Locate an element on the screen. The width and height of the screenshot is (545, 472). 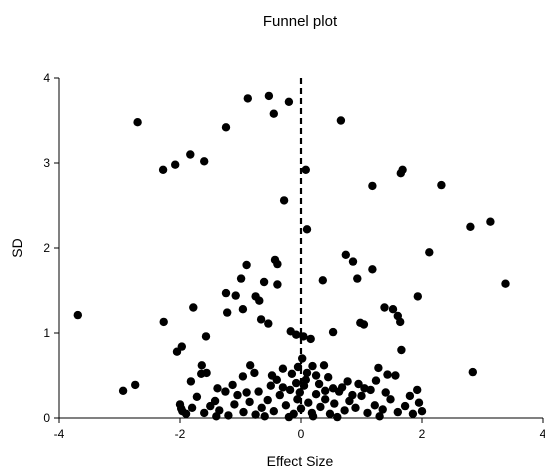
x-axis-title: Effect Size is located at coordinates (300, 461).